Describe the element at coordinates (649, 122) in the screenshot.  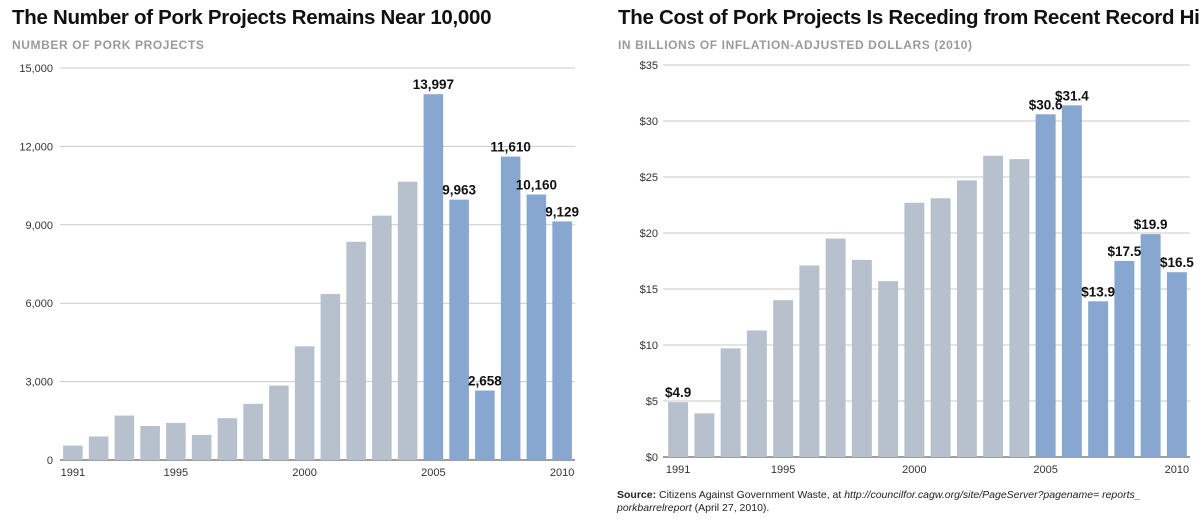
I see `y-tick-label: $30` at that location.